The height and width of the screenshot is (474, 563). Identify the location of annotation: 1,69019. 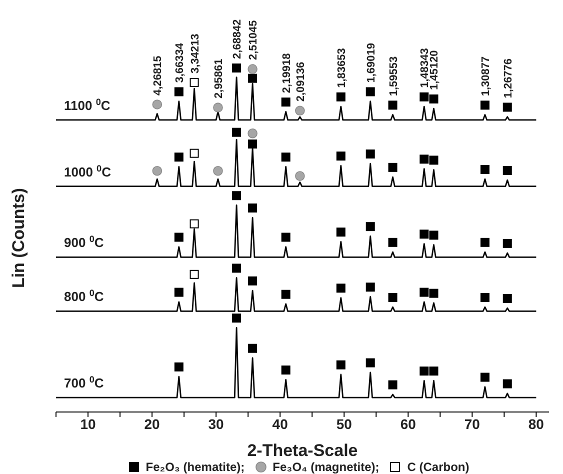
(371, 62).